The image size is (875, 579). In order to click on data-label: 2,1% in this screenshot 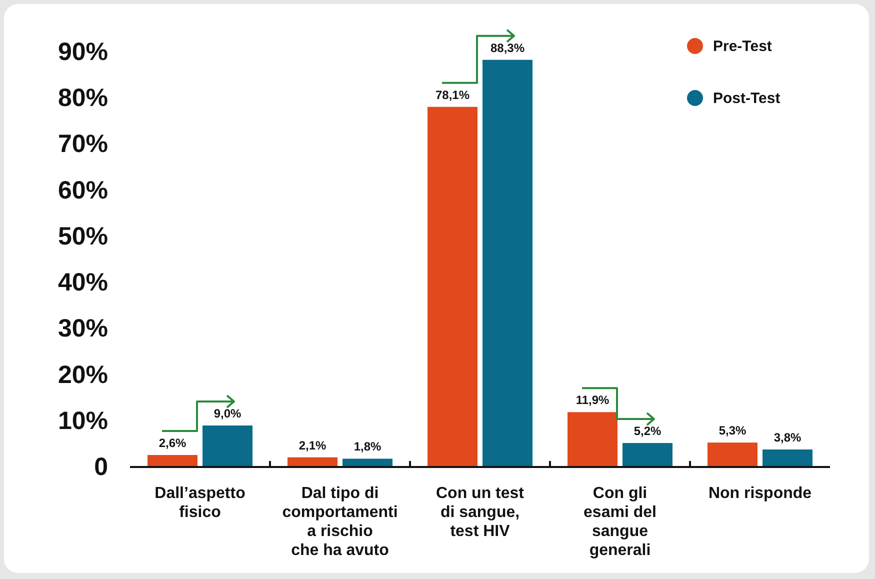, I will do `click(312, 445)`.